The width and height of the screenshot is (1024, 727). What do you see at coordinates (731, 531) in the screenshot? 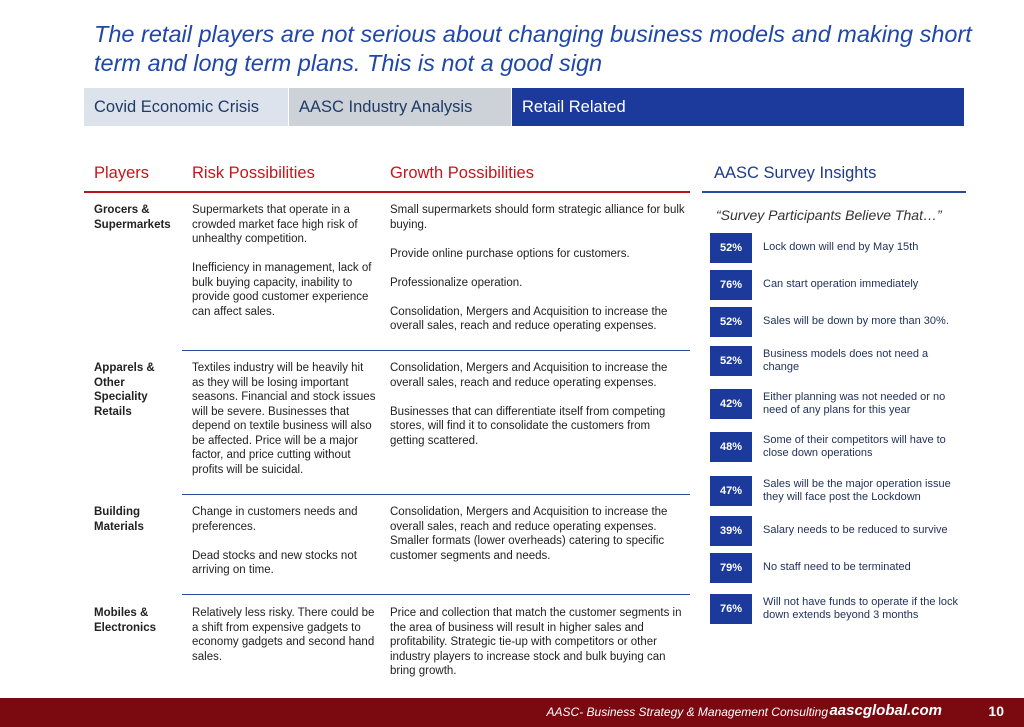
I see `percent-badge: 39%` at bounding box center [731, 531].